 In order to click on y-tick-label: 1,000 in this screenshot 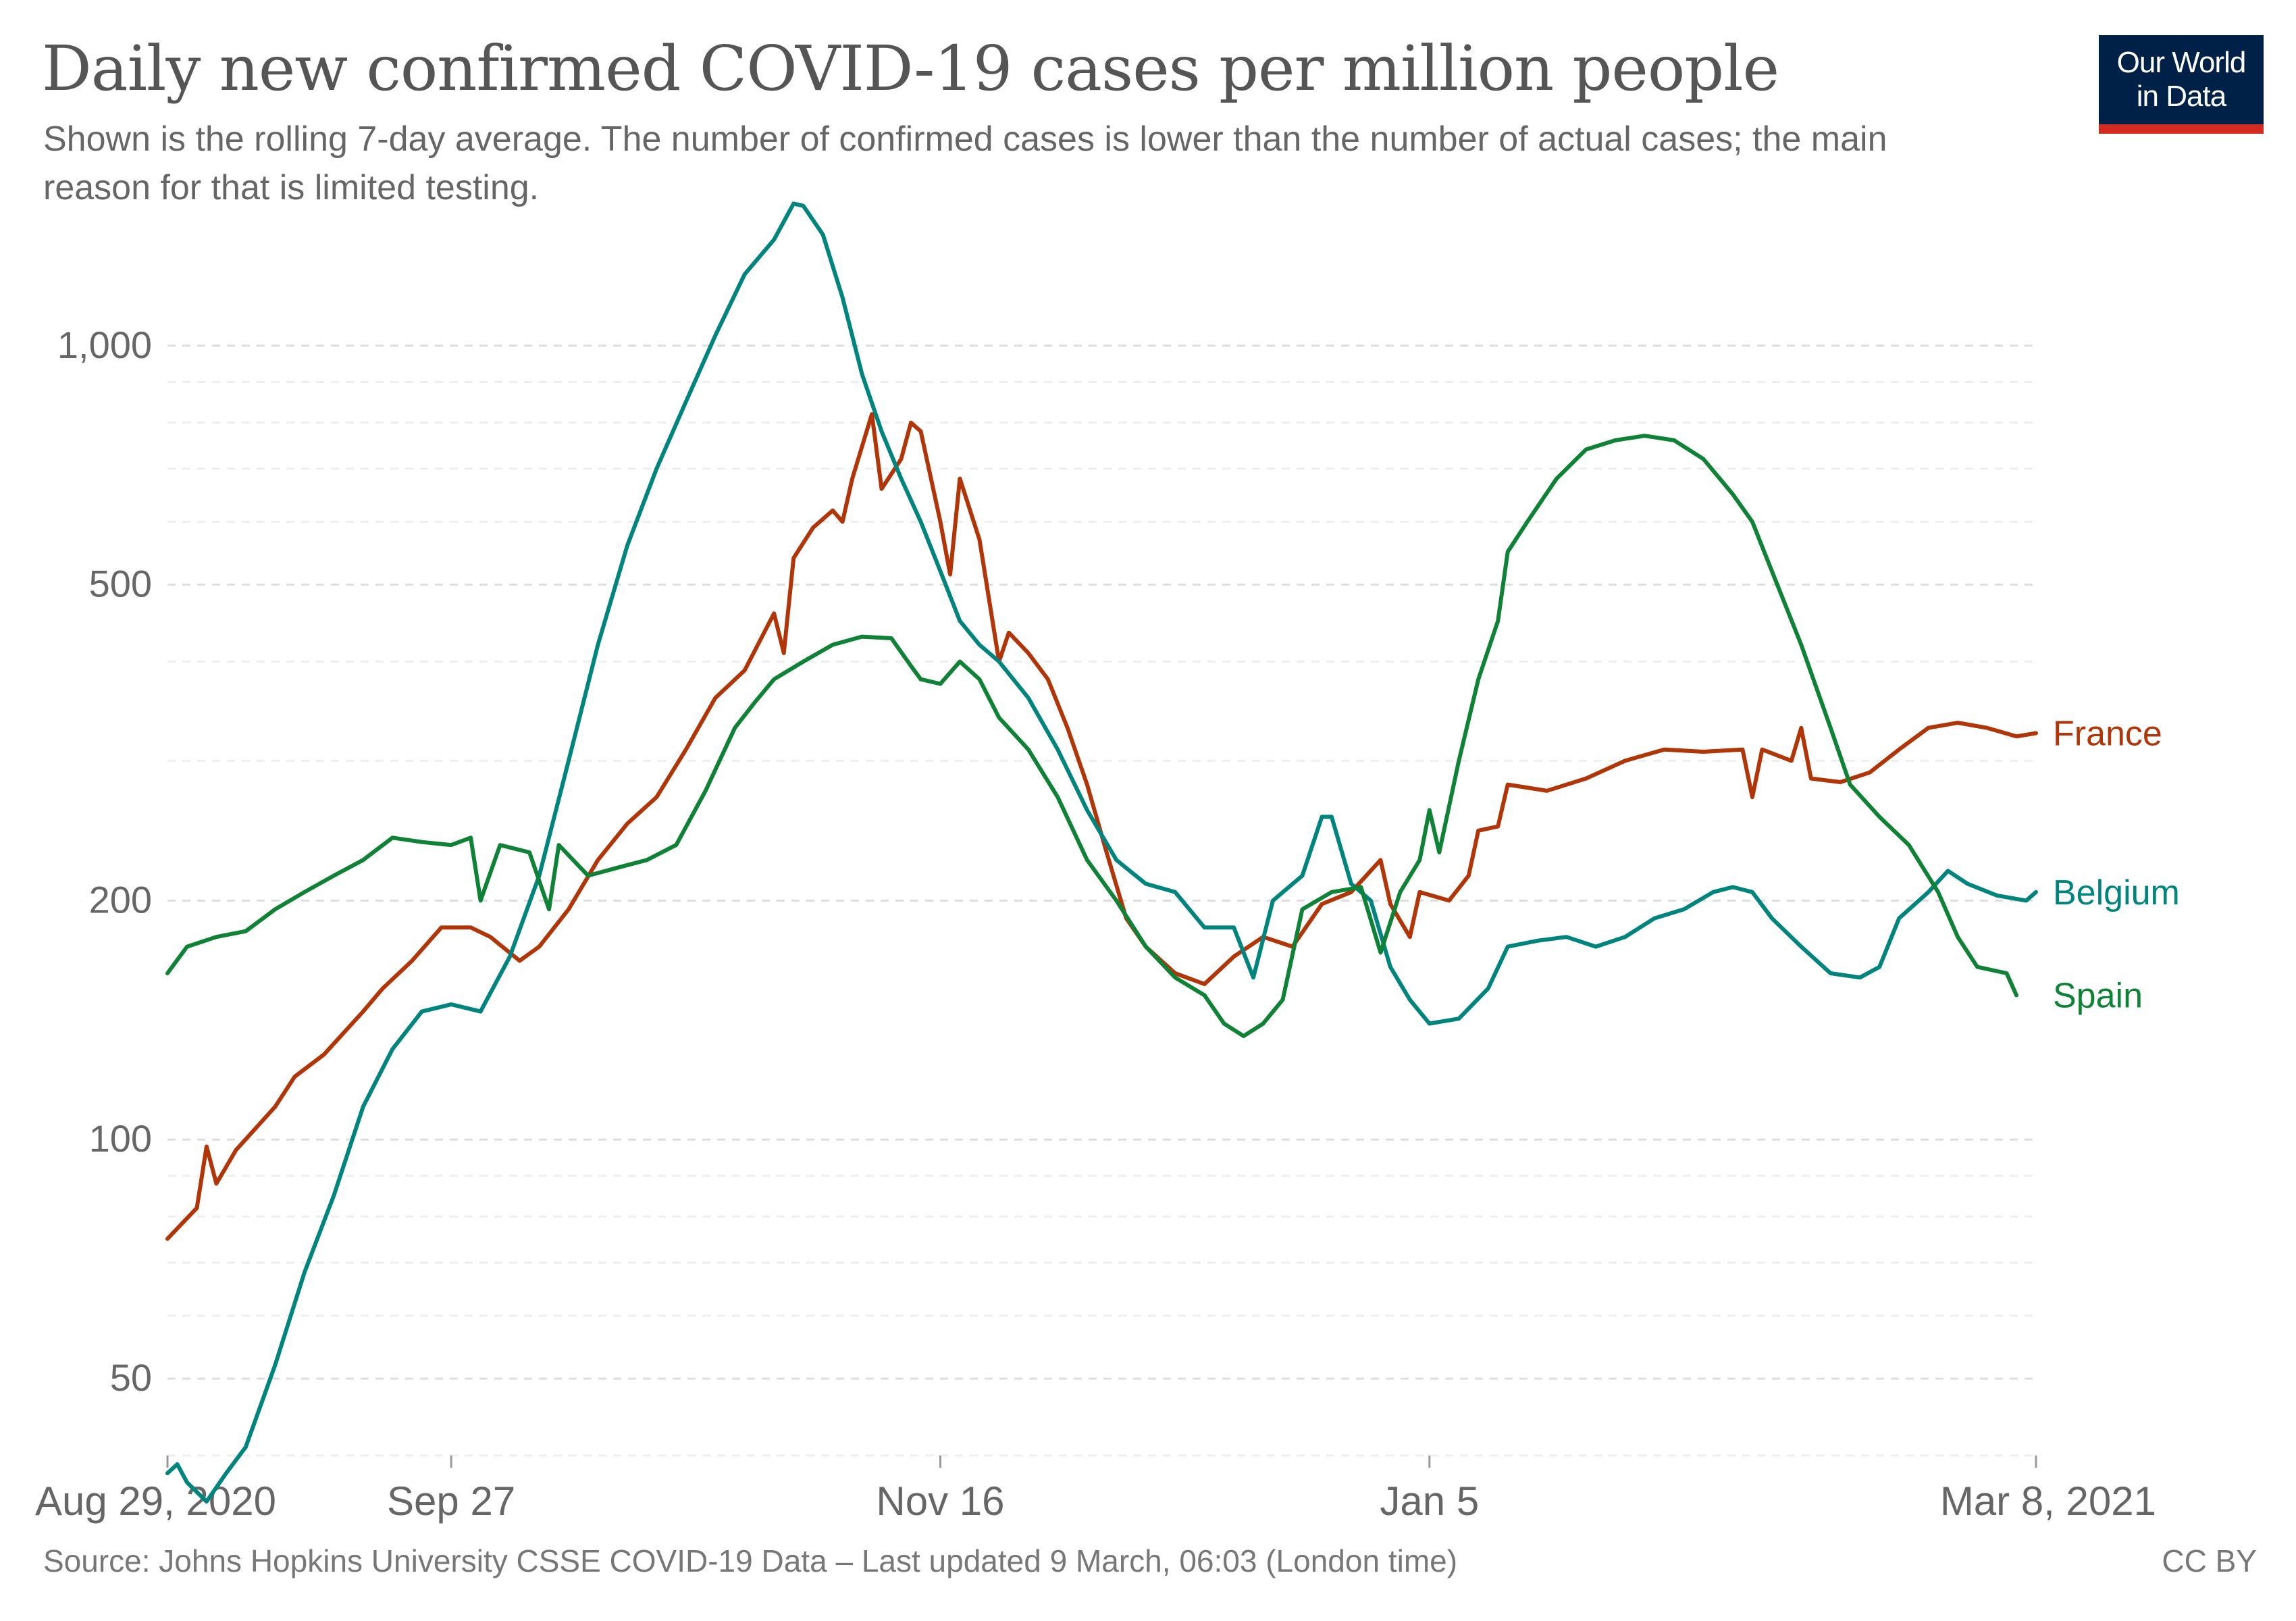, I will do `click(105, 345)`.